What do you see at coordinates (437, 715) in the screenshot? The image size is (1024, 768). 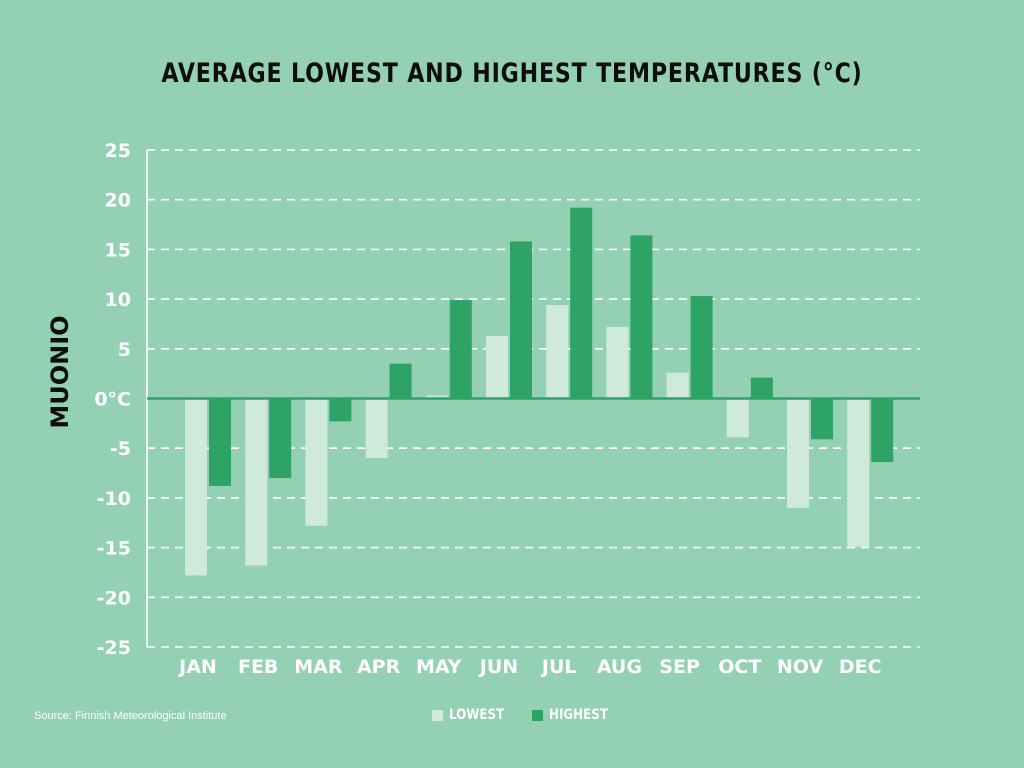 I see `legend-swatch-lowest` at bounding box center [437, 715].